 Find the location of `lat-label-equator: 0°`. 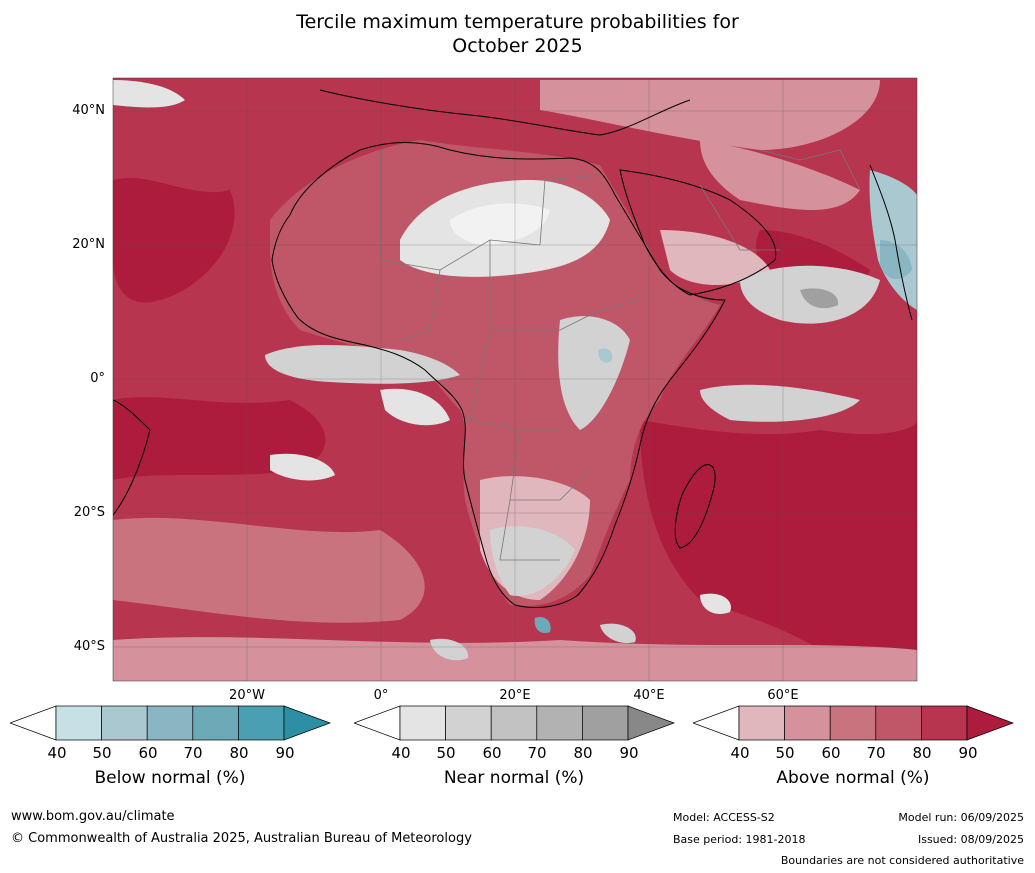

lat-label-equator: 0° is located at coordinates (97, 378).